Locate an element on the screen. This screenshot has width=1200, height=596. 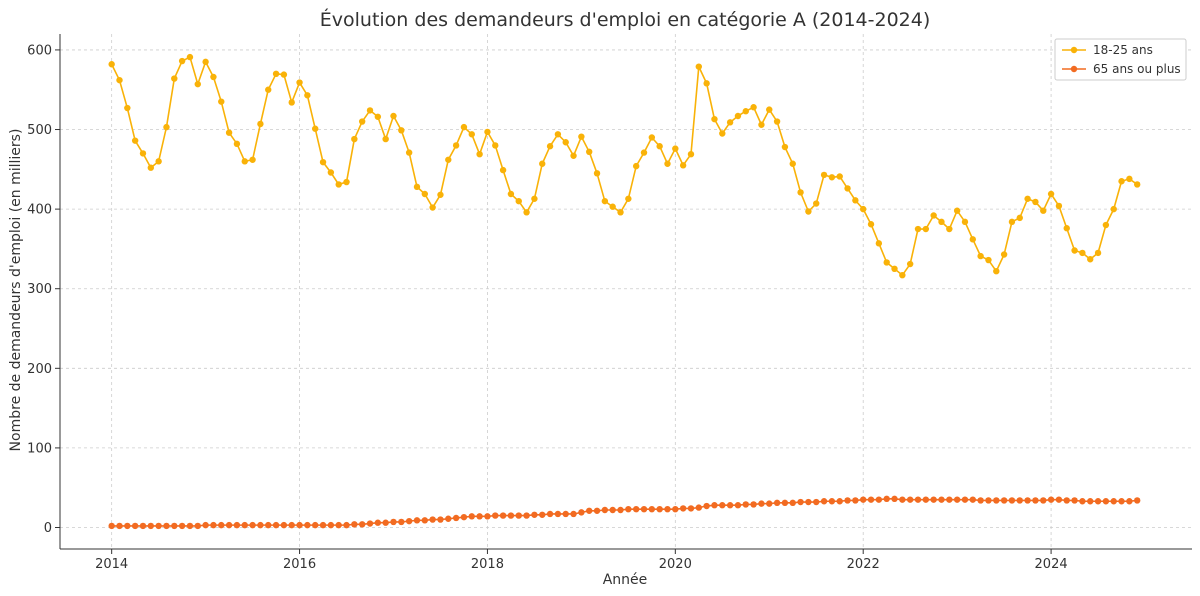
y-tick-label: 500 is located at coordinates (39, 130).